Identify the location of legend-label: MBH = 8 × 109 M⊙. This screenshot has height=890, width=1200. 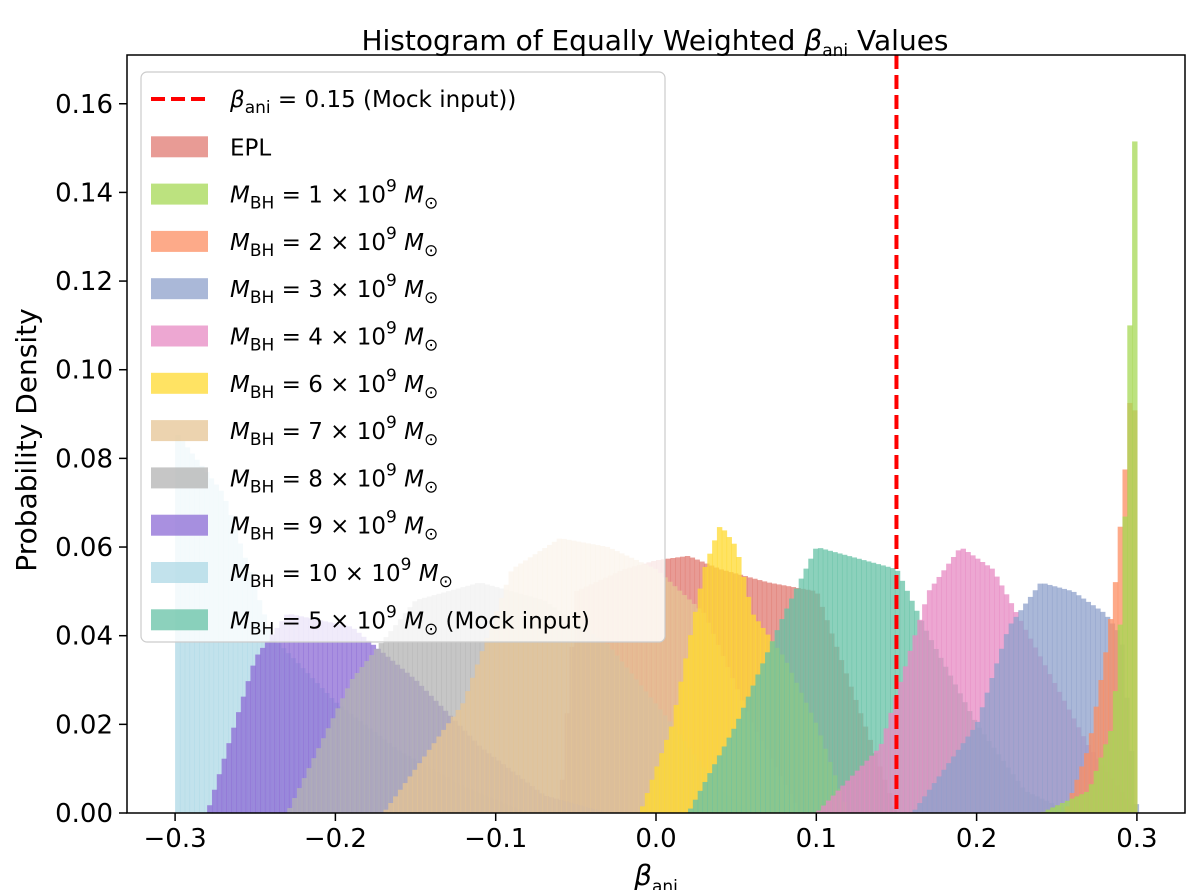
(334, 478).